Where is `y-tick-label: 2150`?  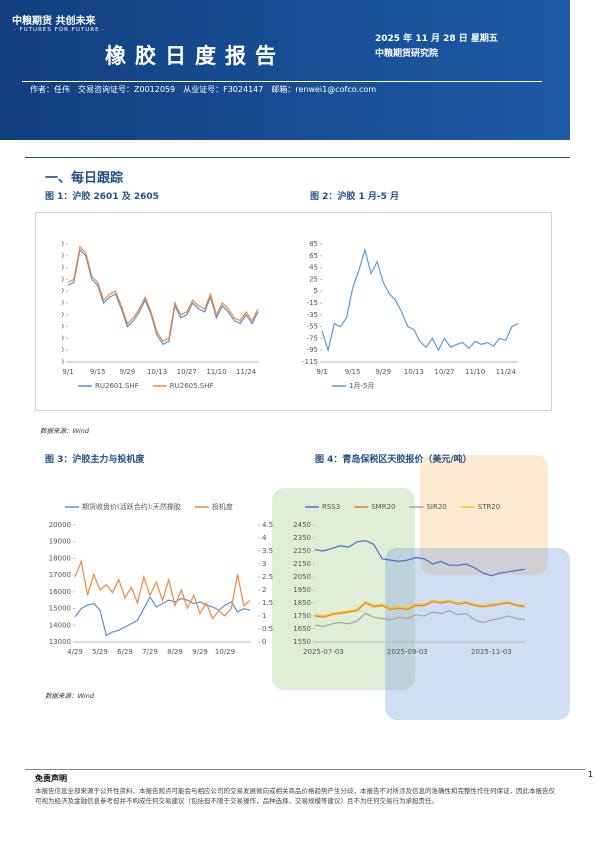
y-tick-label: 2150 is located at coordinates (302, 564).